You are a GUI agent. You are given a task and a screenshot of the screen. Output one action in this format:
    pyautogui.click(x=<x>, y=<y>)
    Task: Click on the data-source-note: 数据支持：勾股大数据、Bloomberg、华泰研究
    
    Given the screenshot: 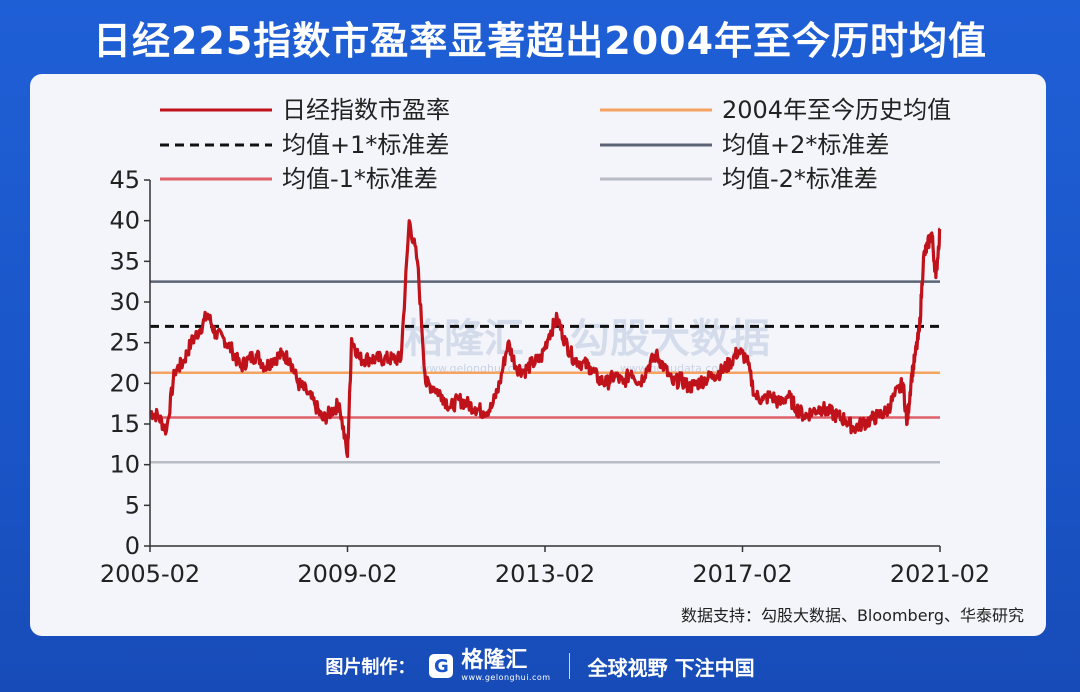 What is the action you would take?
    pyautogui.click(x=852, y=615)
    